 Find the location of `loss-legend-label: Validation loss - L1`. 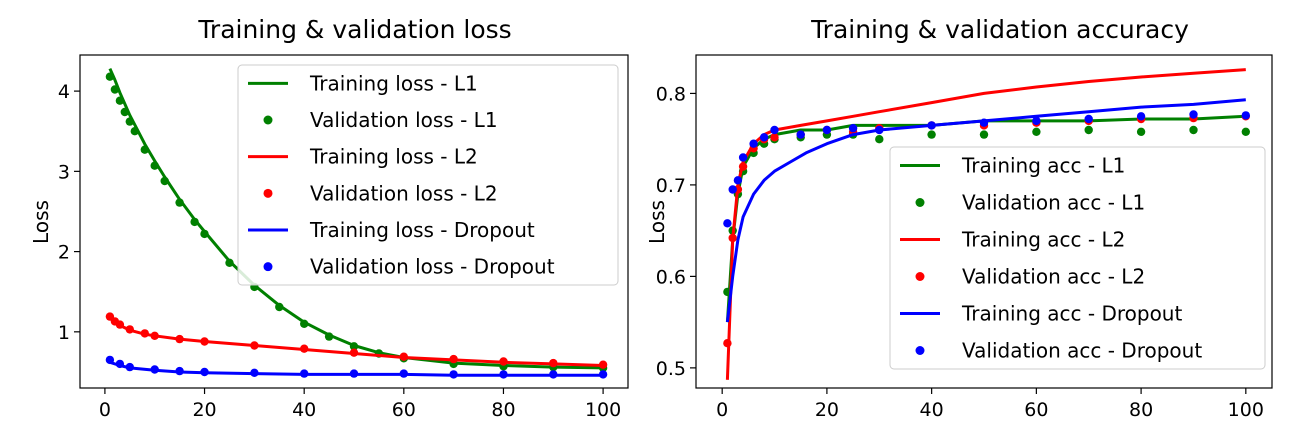

loss-legend-label: Validation loss - L1 is located at coordinates (404, 120).